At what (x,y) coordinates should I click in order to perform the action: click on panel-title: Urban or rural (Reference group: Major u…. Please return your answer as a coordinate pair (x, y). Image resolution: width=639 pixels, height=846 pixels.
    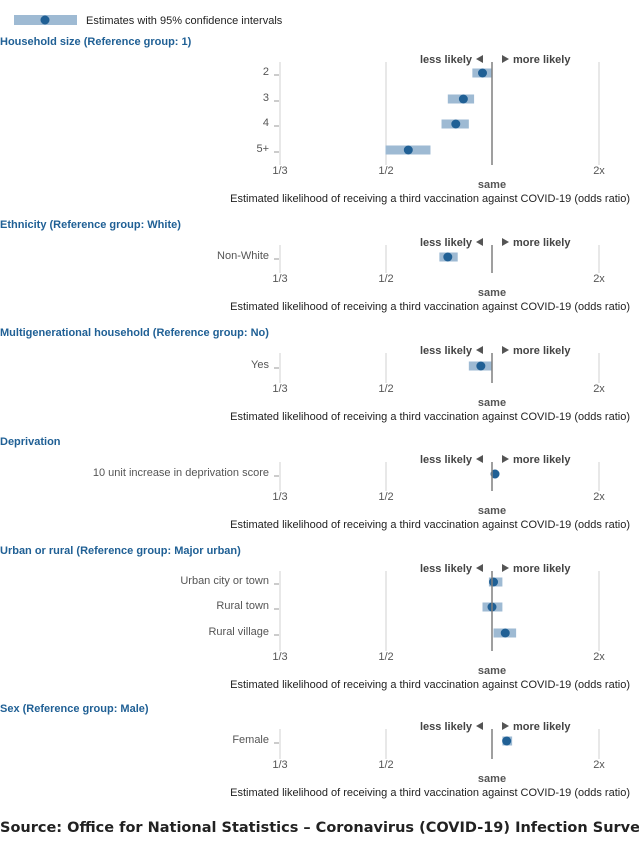
    Looking at the image, I should click on (120, 551).